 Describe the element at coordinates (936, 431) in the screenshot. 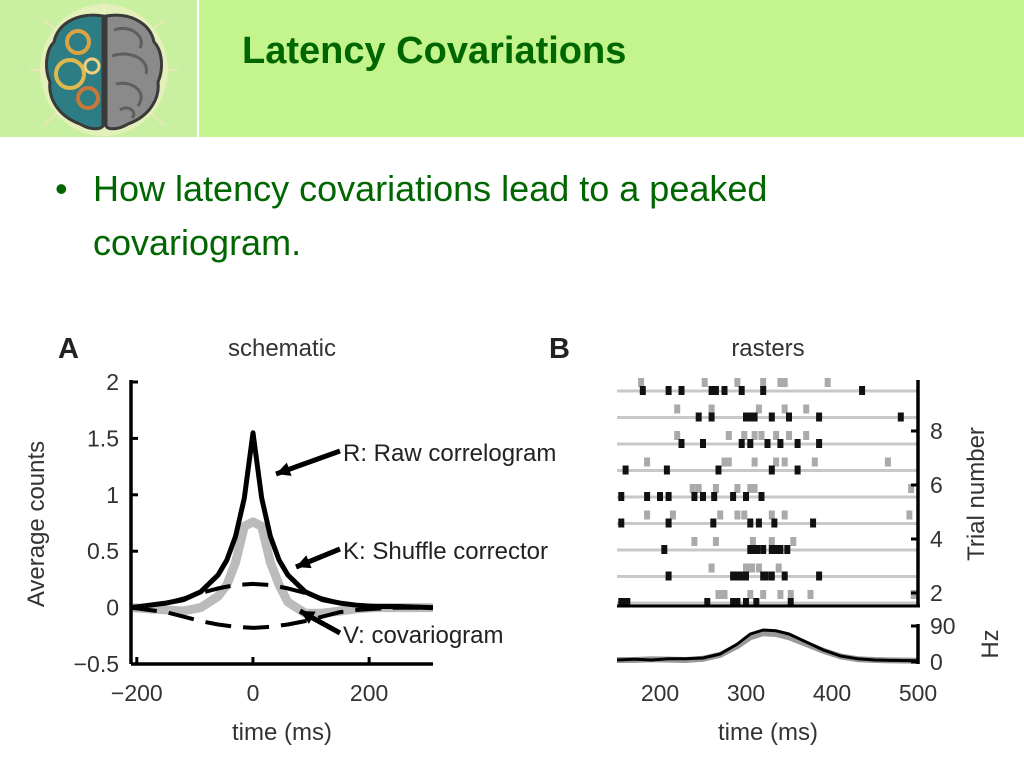

I see `panel-b-ytick-label: 8` at that location.